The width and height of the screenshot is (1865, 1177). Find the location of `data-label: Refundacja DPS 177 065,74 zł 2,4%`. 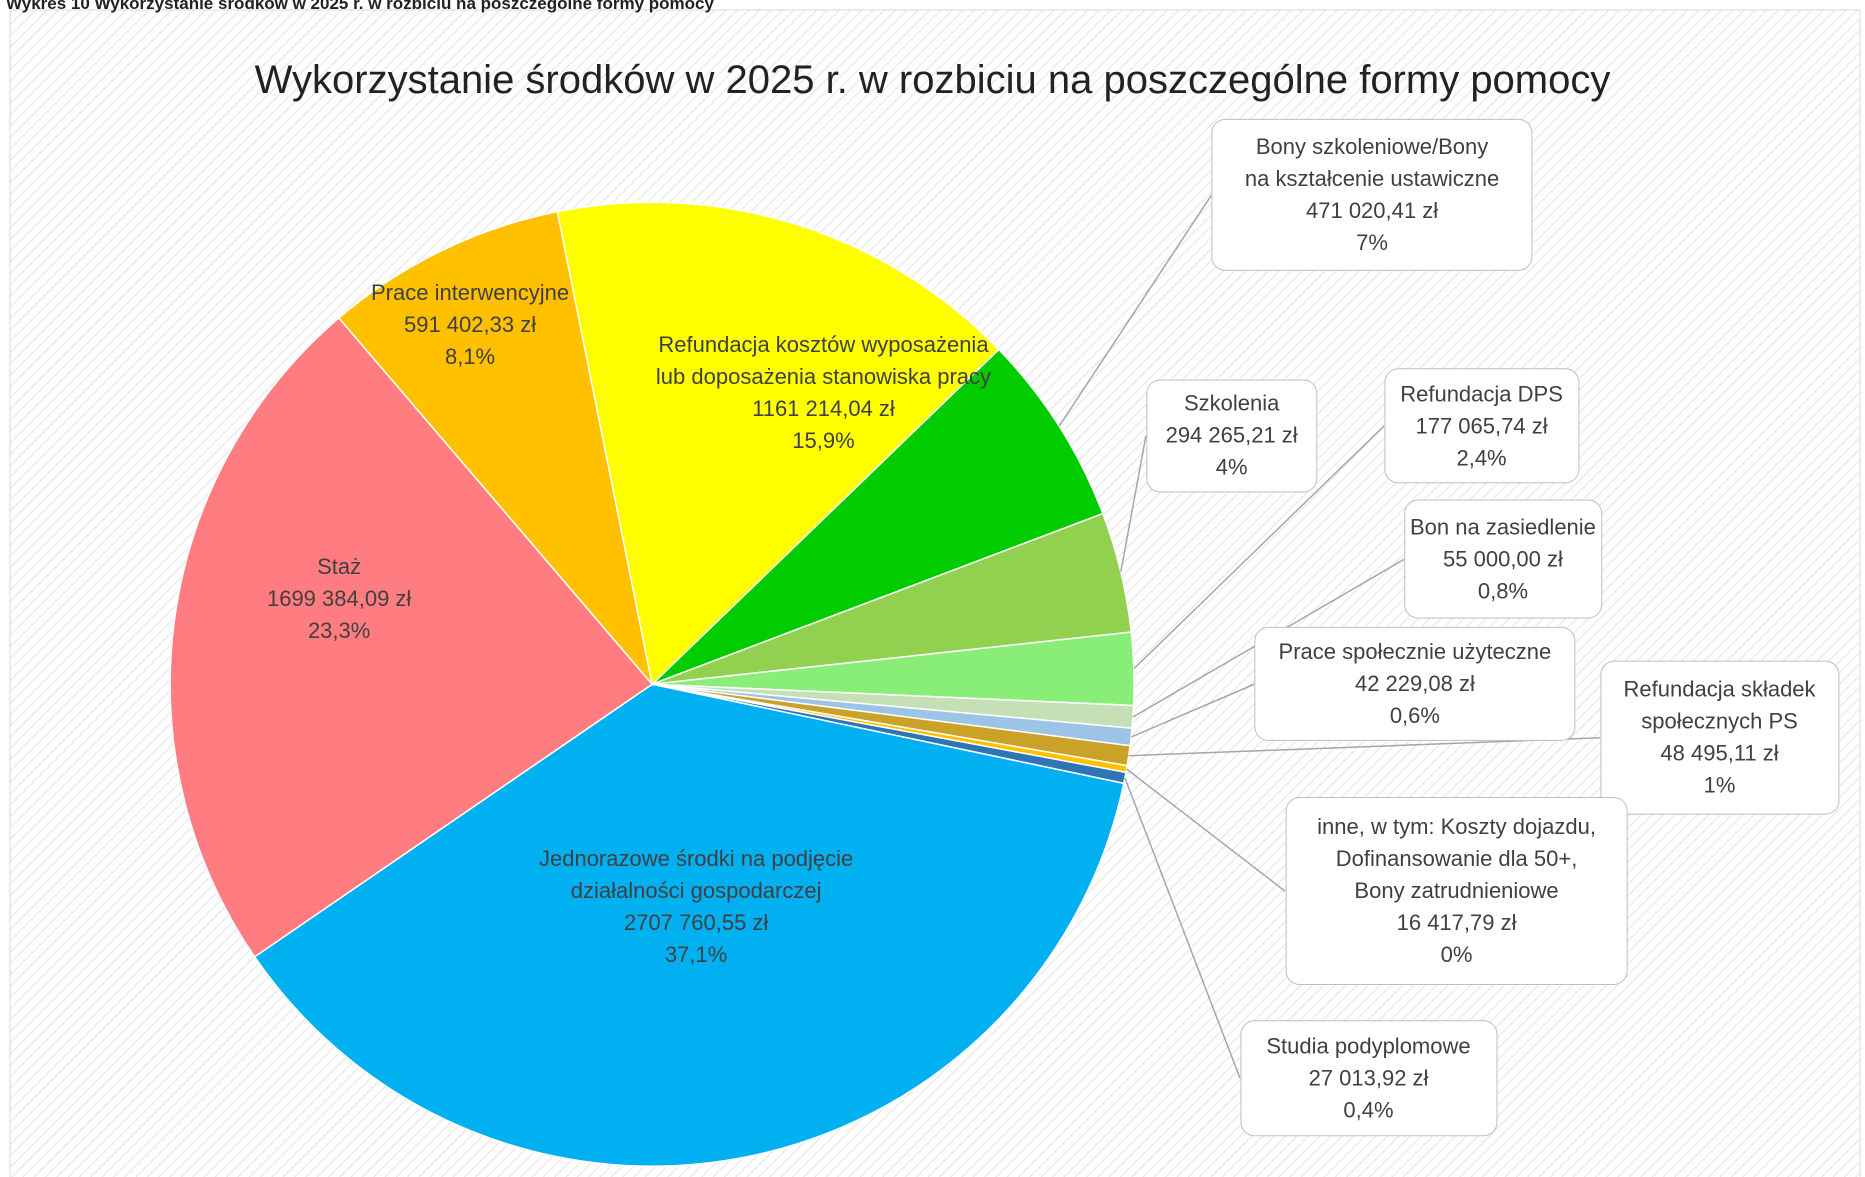

data-label: Refundacja DPS 177 065,74 zł 2,4% is located at coordinates (1481, 426).